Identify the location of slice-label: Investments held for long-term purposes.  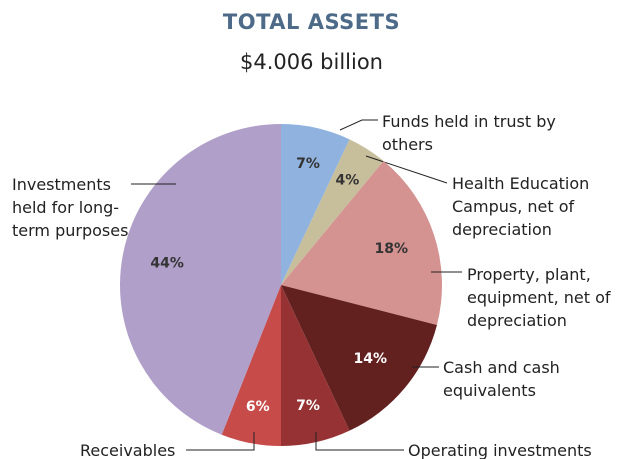
(70, 207).